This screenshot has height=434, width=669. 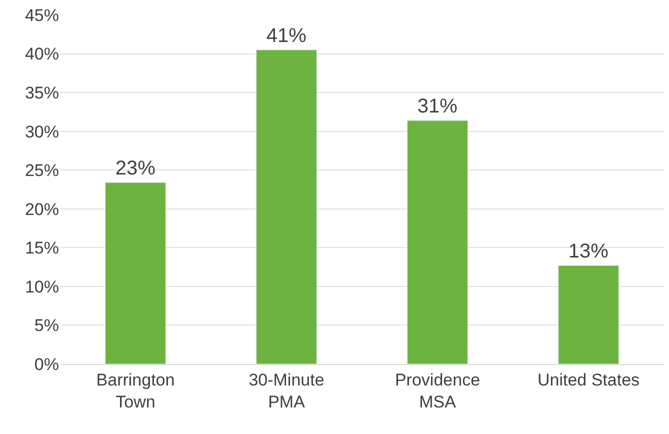 What do you see at coordinates (588, 380) in the screenshot?
I see `x-tick-label: United States` at bounding box center [588, 380].